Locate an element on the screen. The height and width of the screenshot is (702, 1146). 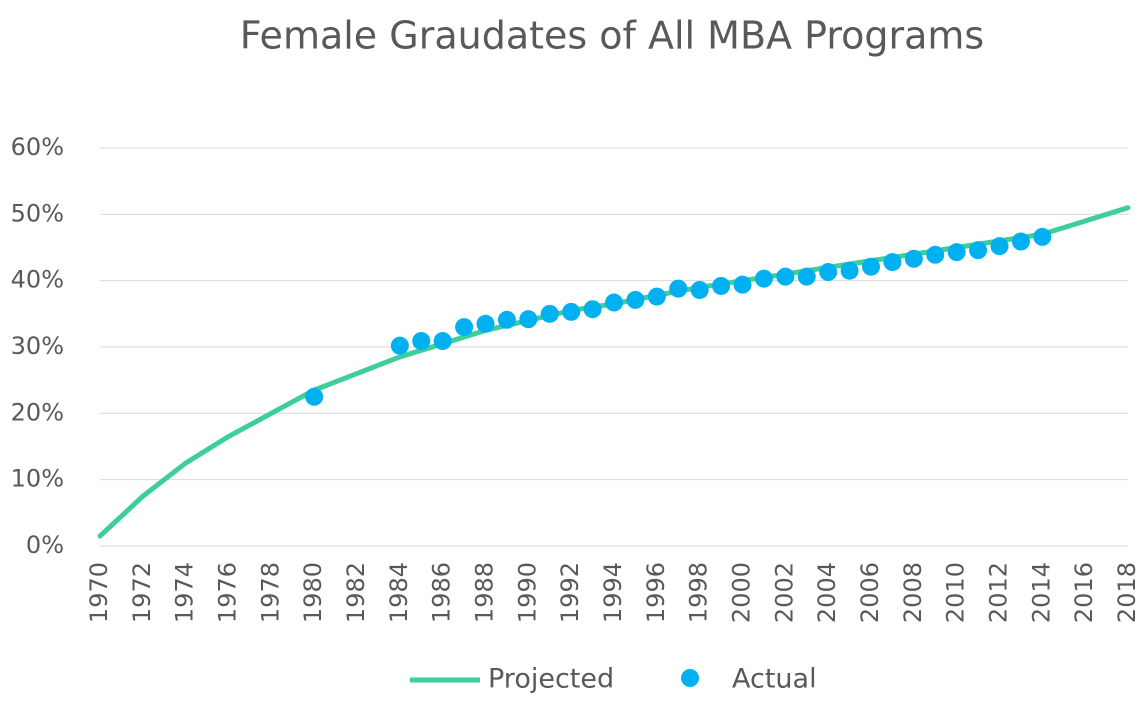
x-tick-label: 2016 is located at coordinates (1084, 592).